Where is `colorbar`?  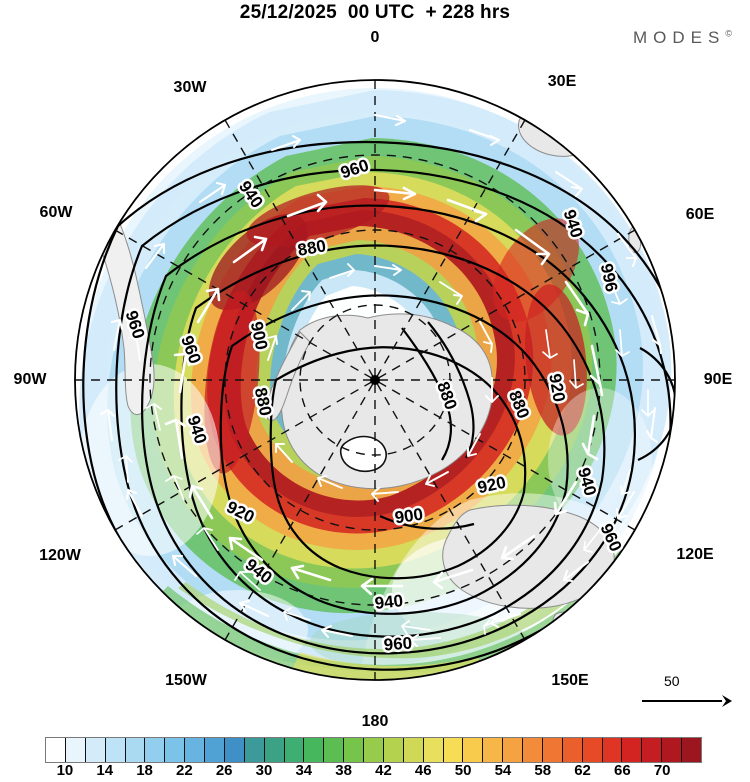
colorbar is located at coordinates (373, 750).